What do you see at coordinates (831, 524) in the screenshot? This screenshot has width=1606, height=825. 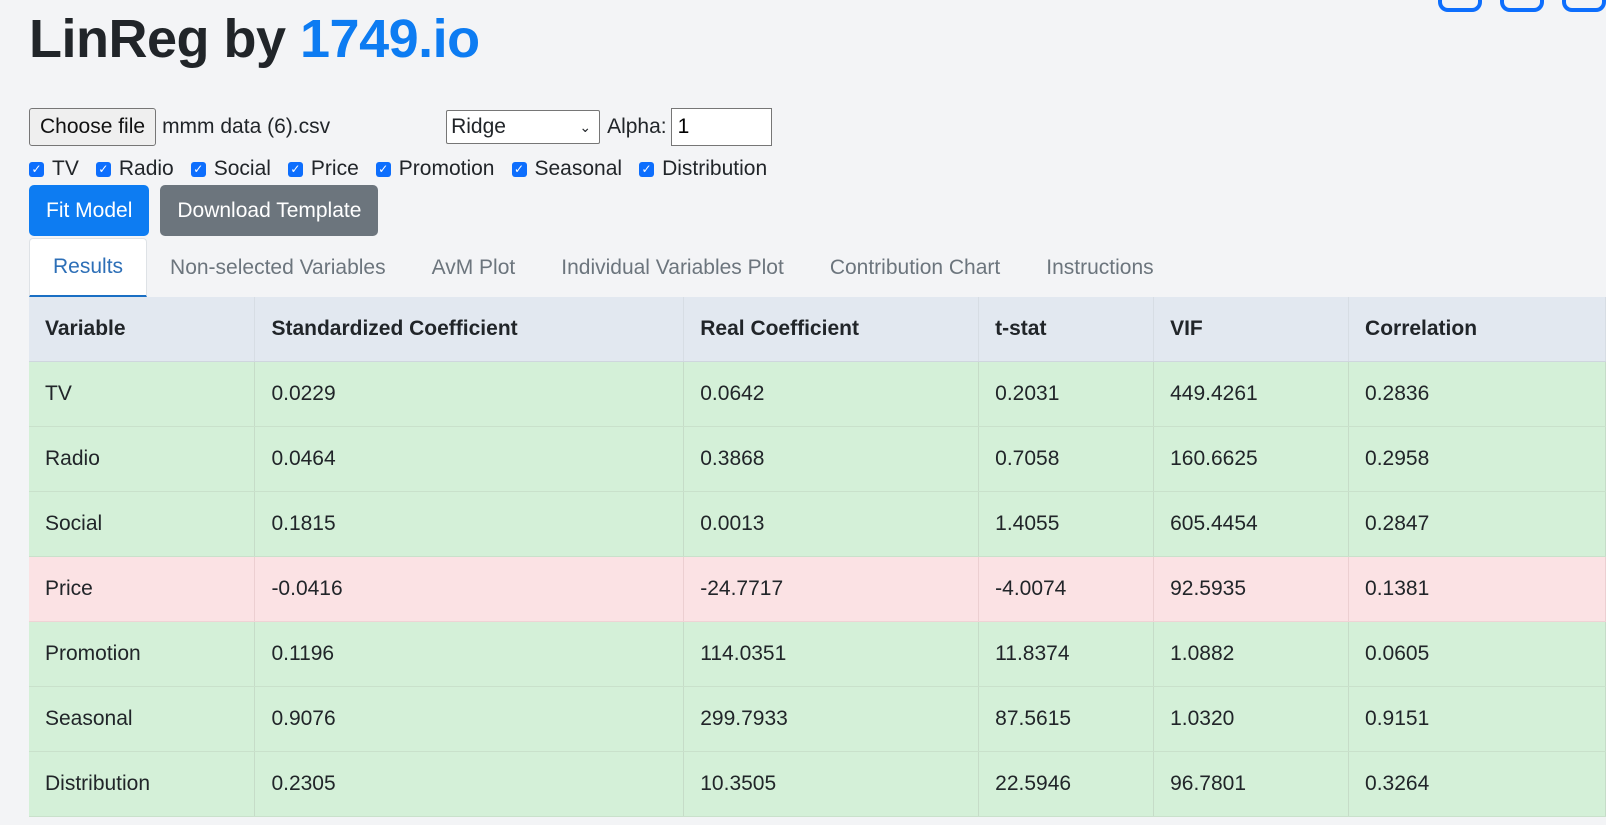 I see `table-cell: 0.0013` at bounding box center [831, 524].